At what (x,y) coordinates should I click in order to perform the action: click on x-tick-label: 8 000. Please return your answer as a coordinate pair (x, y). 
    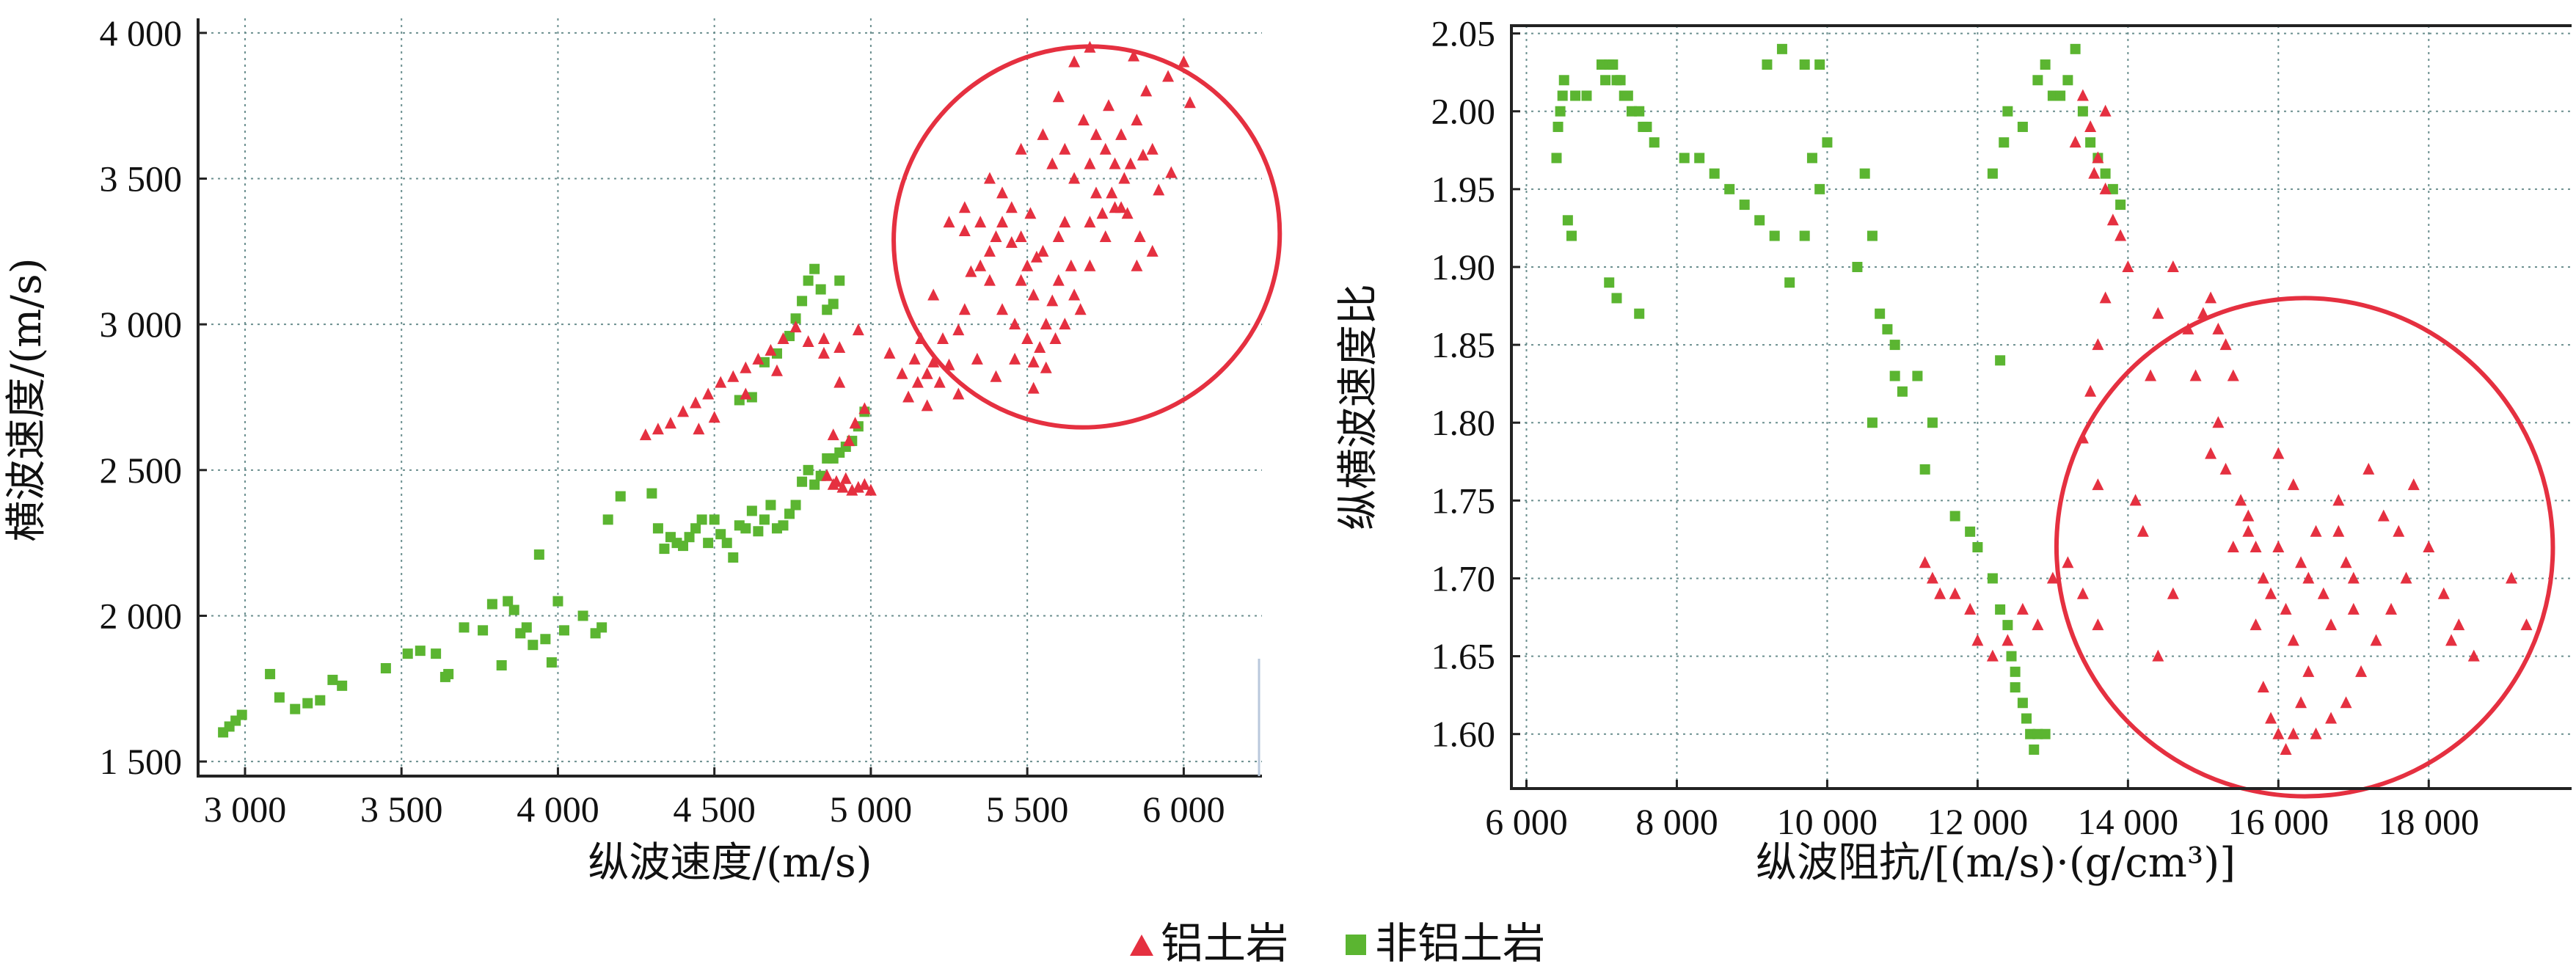
    Looking at the image, I should click on (1676, 821).